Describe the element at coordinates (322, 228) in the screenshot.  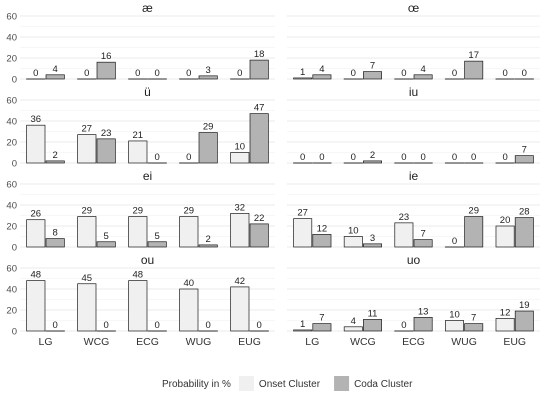
I see `coda-bar-label: 12` at that location.